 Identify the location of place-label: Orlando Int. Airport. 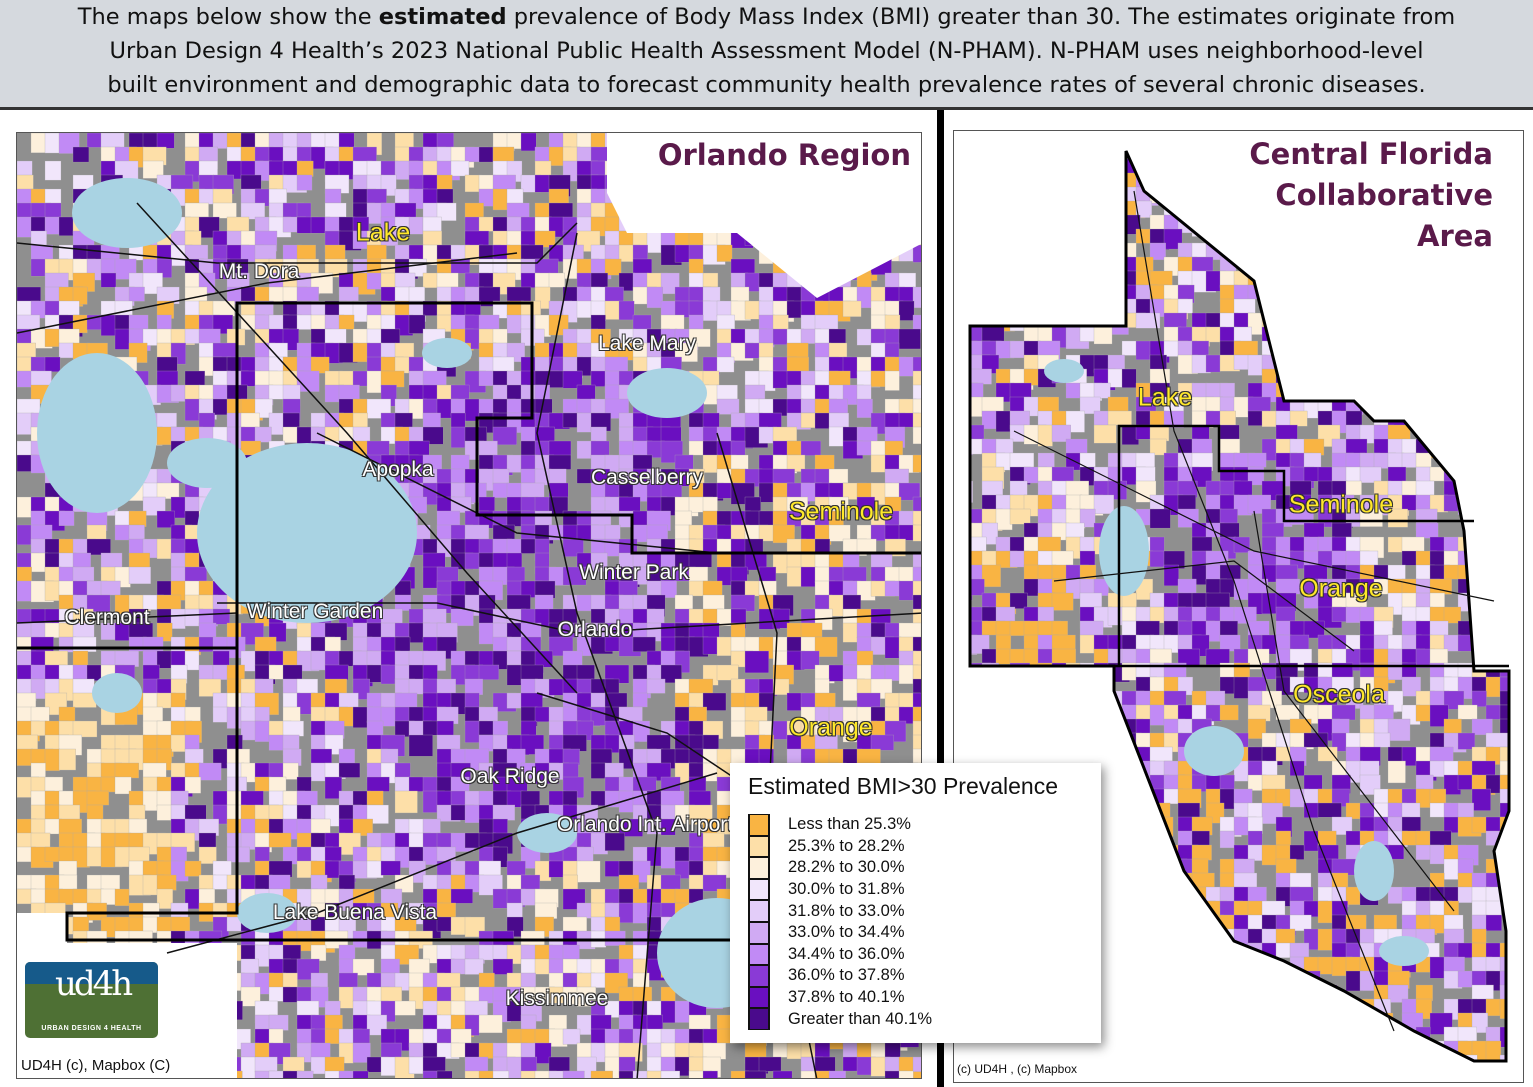
(645, 824).